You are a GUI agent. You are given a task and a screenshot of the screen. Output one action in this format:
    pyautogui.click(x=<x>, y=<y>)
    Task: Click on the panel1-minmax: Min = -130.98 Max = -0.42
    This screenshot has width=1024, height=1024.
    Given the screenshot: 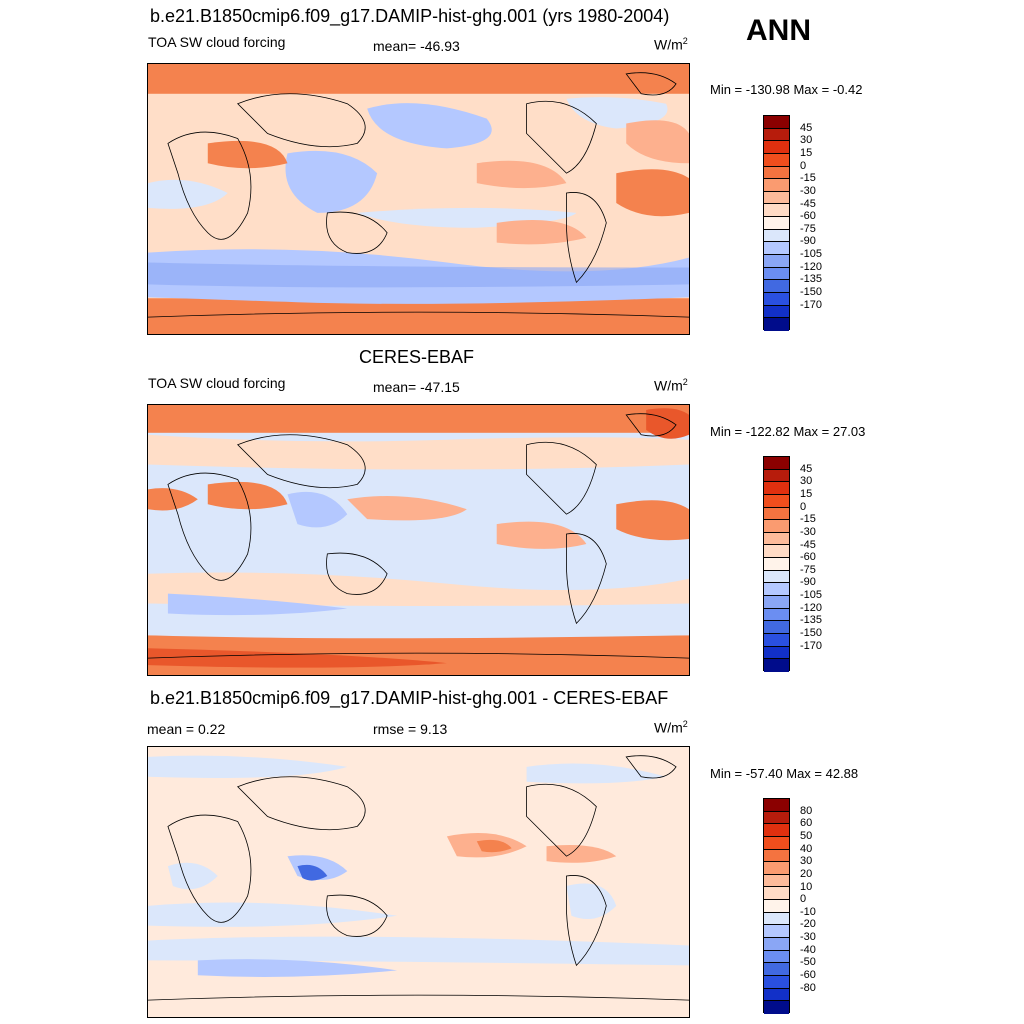 What is the action you would take?
    pyautogui.click(x=786, y=89)
    